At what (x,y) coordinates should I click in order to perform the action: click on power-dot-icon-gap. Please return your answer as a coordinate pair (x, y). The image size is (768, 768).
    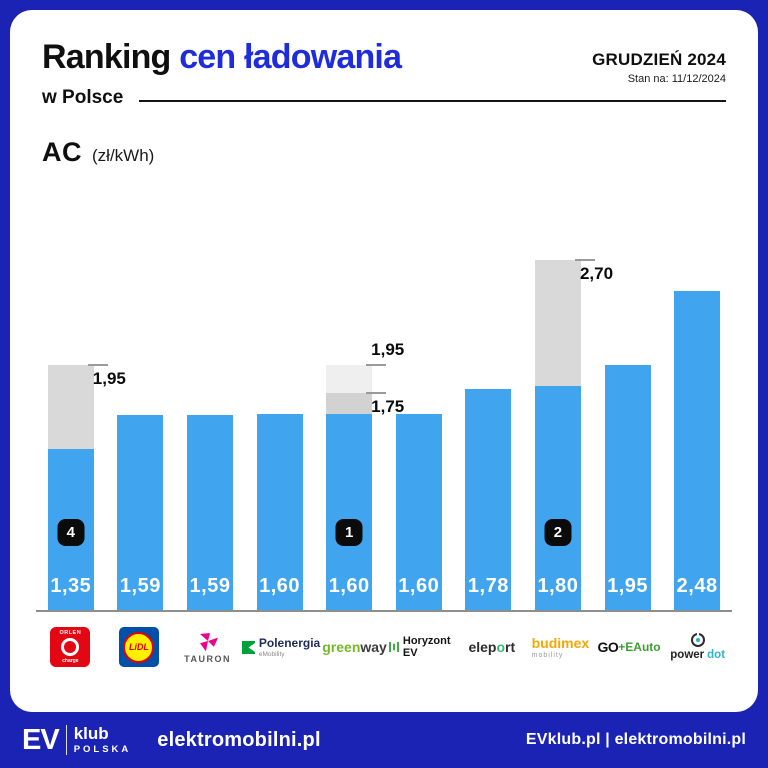
    Looking at the image, I should click on (697, 635).